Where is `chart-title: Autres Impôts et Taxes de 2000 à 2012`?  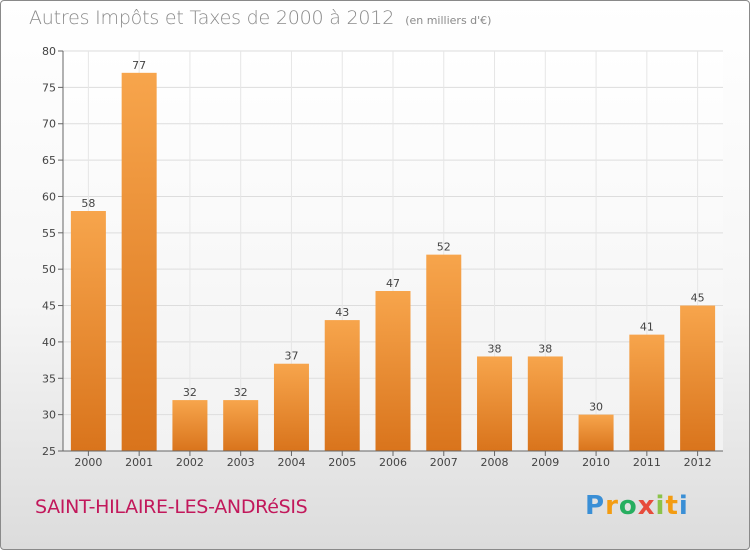 chart-title: Autres Impôts et Taxes de 2000 à 2012 is located at coordinates (212, 18).